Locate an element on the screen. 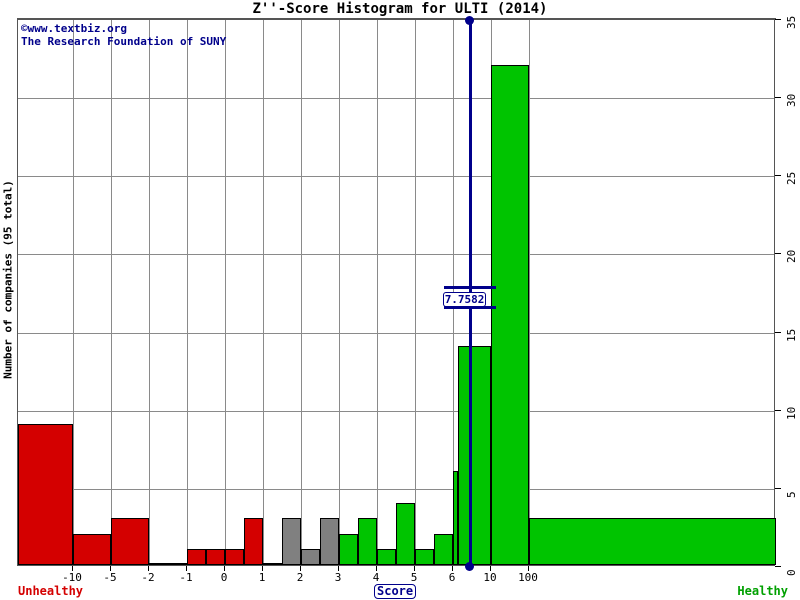 The width and height of the screenshot is (800, 600). copyright-line-1: ©www.textbiz.org is located at coordinates (74, 28).